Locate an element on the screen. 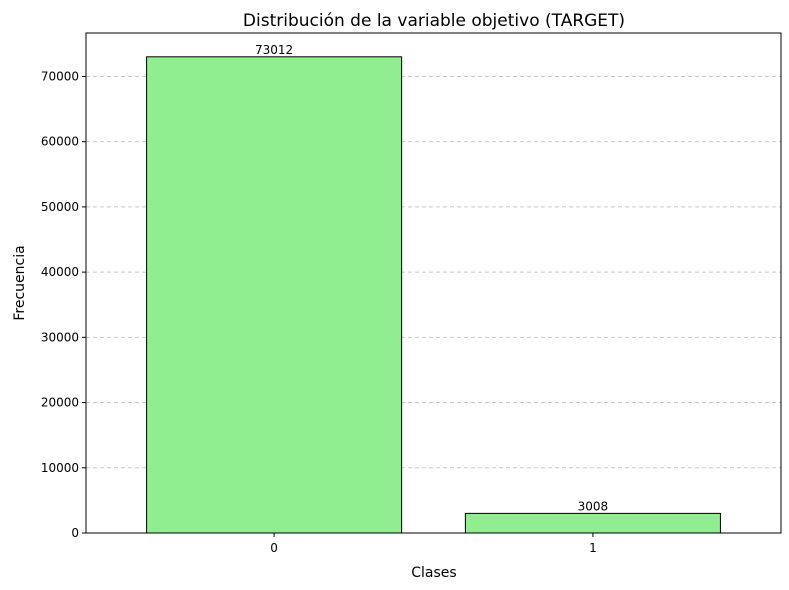 Image resolution: width=789 pixels, height=590 pixels. x-tick-label: 1 is located at coordinates (593, 548).